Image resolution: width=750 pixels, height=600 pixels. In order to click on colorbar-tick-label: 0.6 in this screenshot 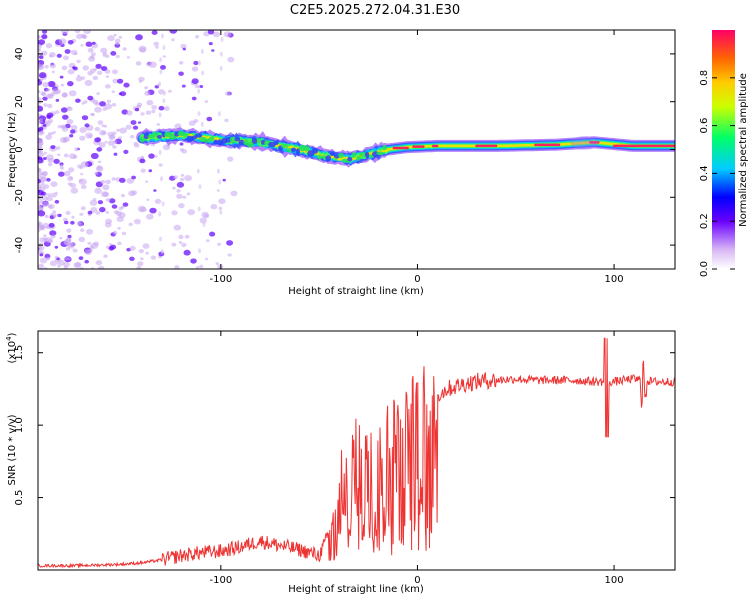, I will do `click(704, 126)`.